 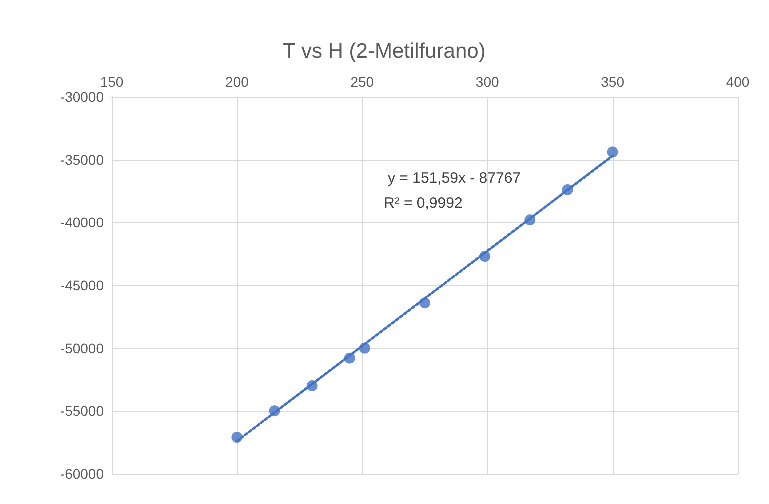 What do you see at coordinates (82, 348) in the screenshot?
I see `y-tick-label: -50000` at bounding box center [82, 348].